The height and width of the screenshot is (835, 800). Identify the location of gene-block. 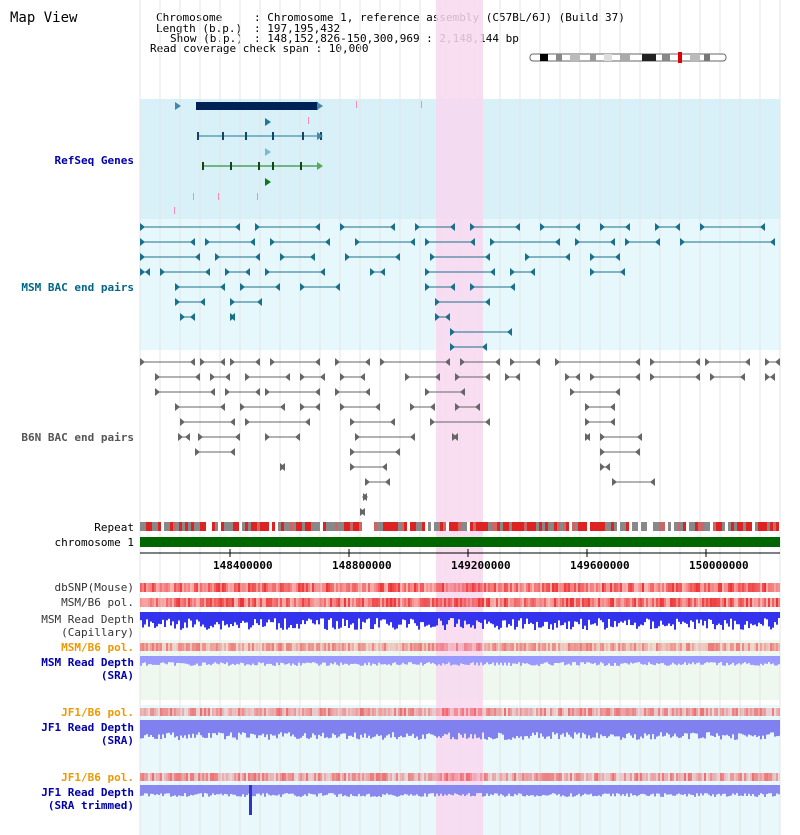
(257, 106).